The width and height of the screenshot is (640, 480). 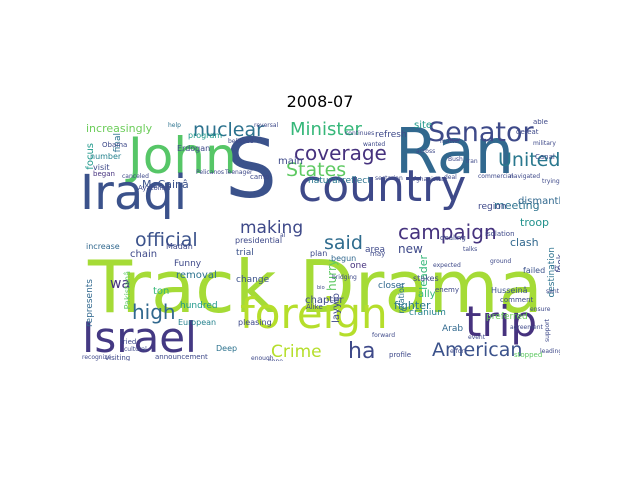 What do you see at coordinates (197, 322) in the screenshot?
I see `word-european: European` at bounding box center [197, 322].